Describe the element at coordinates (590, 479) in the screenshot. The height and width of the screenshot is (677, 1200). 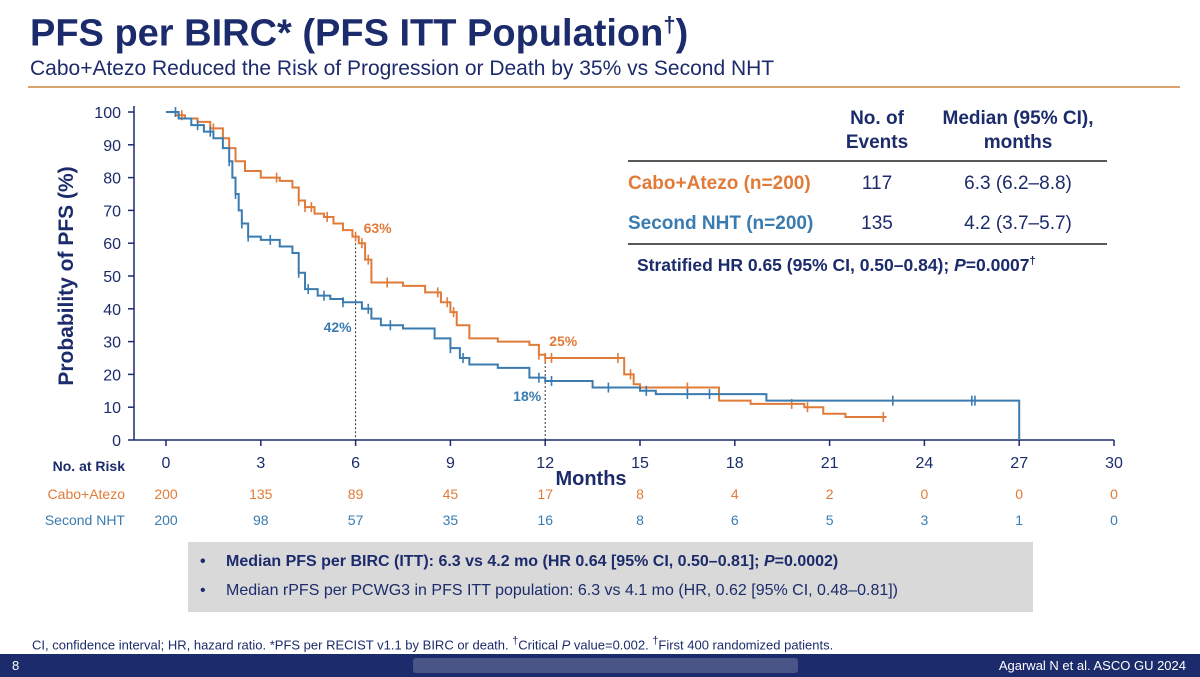
I see `x-axis-title: Months` at that location.